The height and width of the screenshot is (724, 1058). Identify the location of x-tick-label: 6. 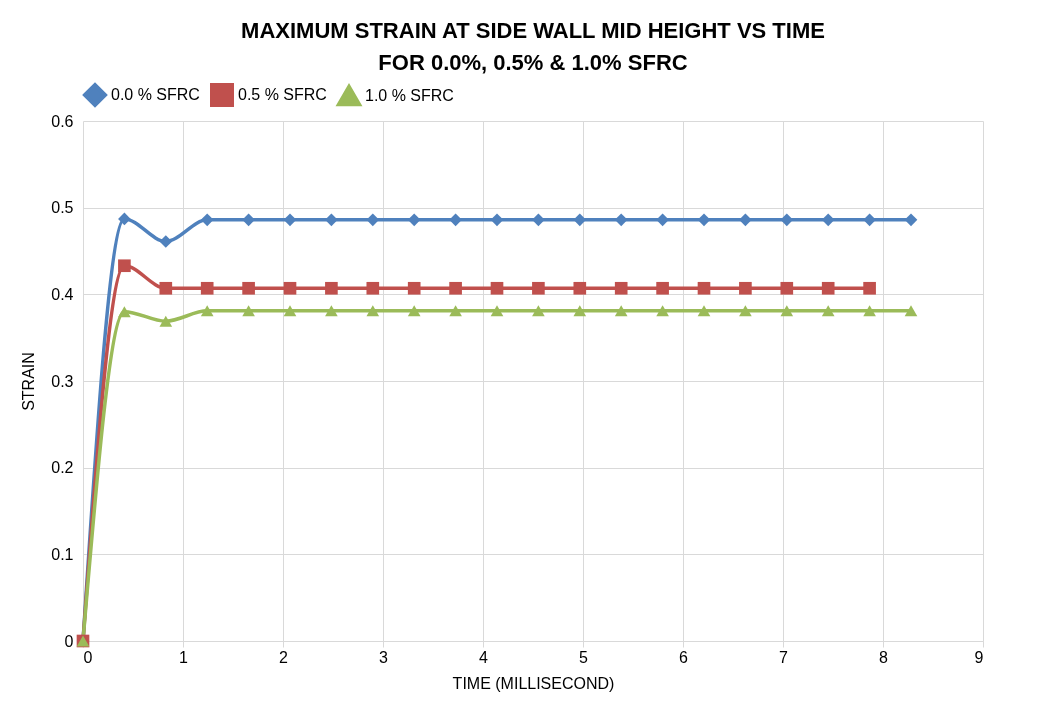
(684, 657).